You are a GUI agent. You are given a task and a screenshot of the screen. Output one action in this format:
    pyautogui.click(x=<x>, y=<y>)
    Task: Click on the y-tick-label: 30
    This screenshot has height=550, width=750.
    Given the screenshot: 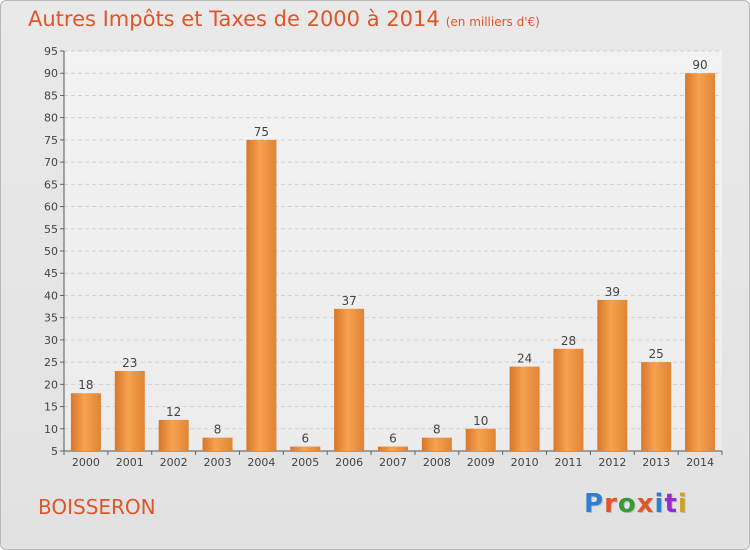 What is the action you would take?
    pyautogui.click(x=51, y=340)
    